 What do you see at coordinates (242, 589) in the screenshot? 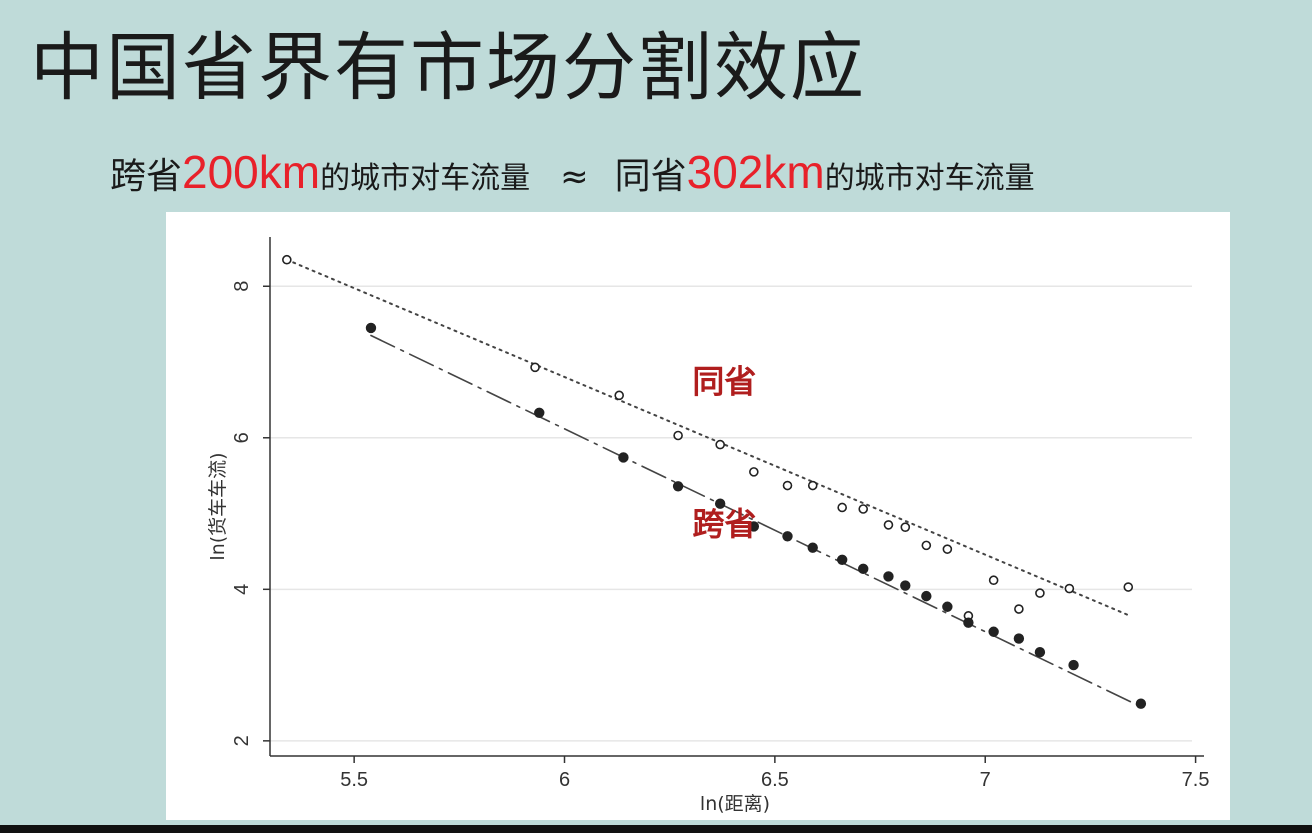
I see `y-tick-label: 4` at bounding box center [242, 589].